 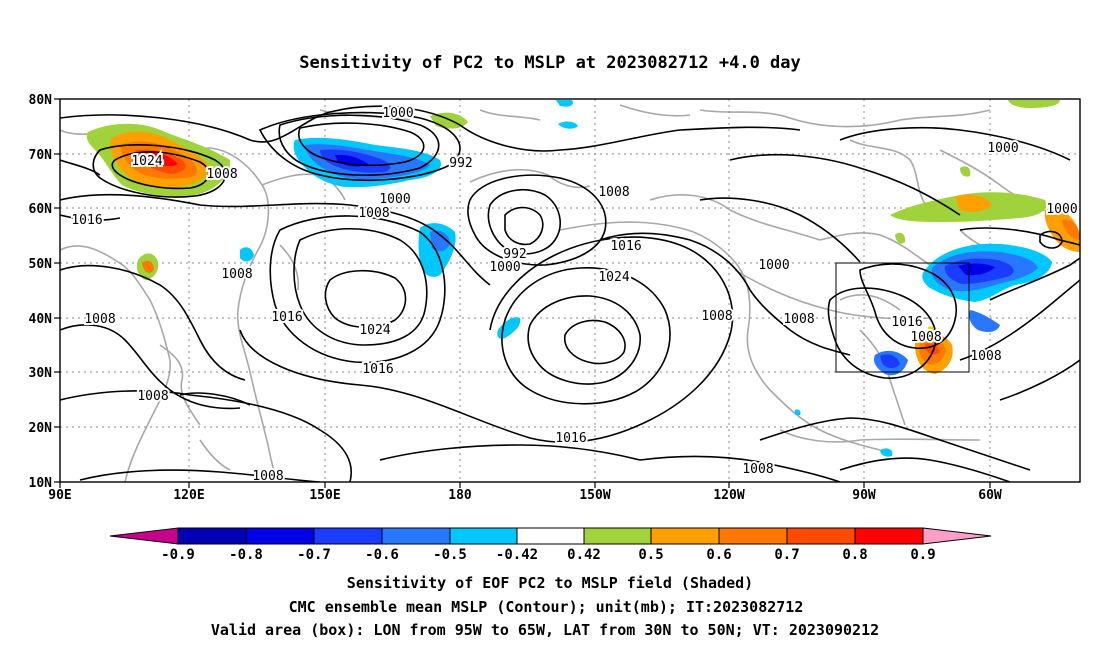 I want to click on colorbar-label: -0.6, so click(x=382, y=555).